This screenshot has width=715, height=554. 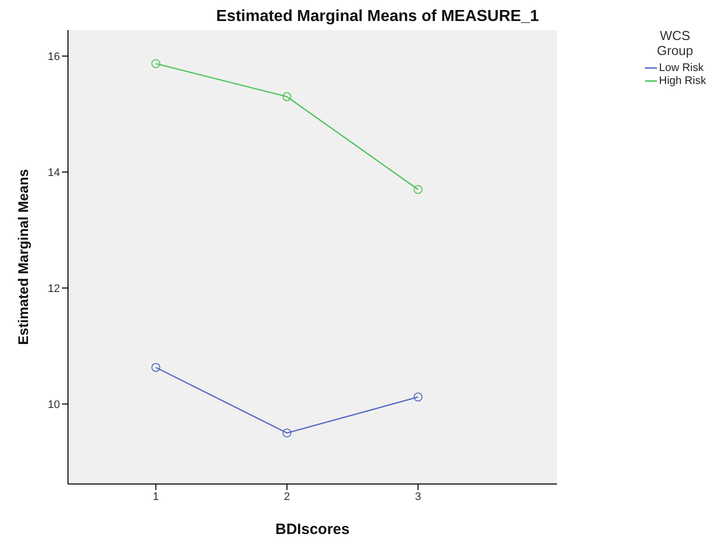 What do you see at coordinates (377, 17) in the screenshot?
I see `chart-title: Estimated Marginal Means of MEASURE_1` at bounding box center [377, 17].